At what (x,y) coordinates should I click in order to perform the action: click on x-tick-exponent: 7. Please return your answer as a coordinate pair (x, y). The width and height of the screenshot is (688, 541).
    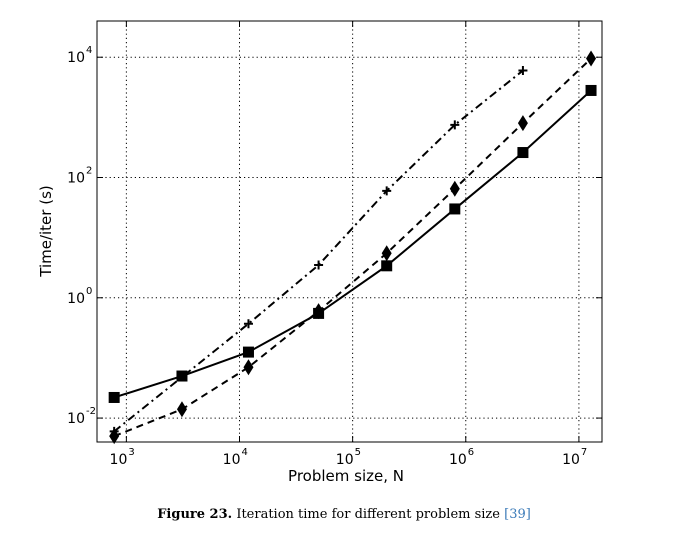
    Looking at the image, I should click on (584, 452).